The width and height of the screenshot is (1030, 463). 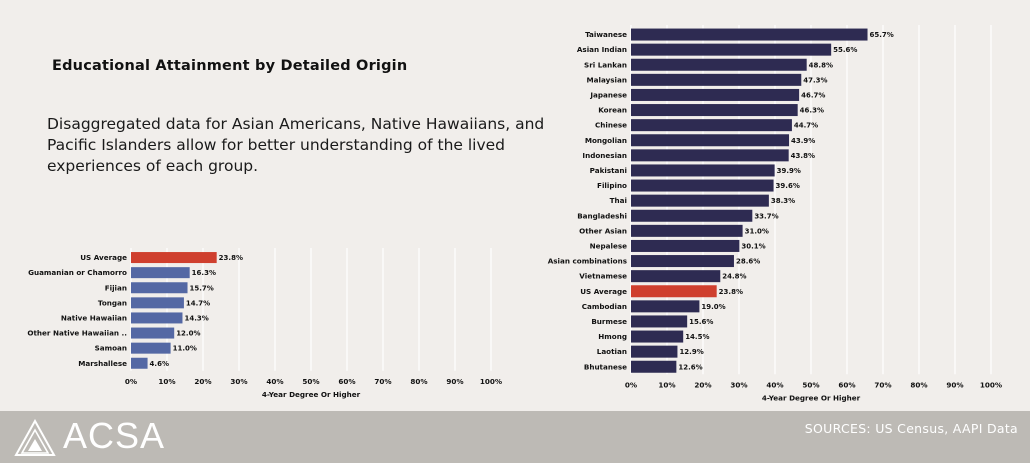 I want to click on value-label: 55.6%, so click(x=845, y=50).